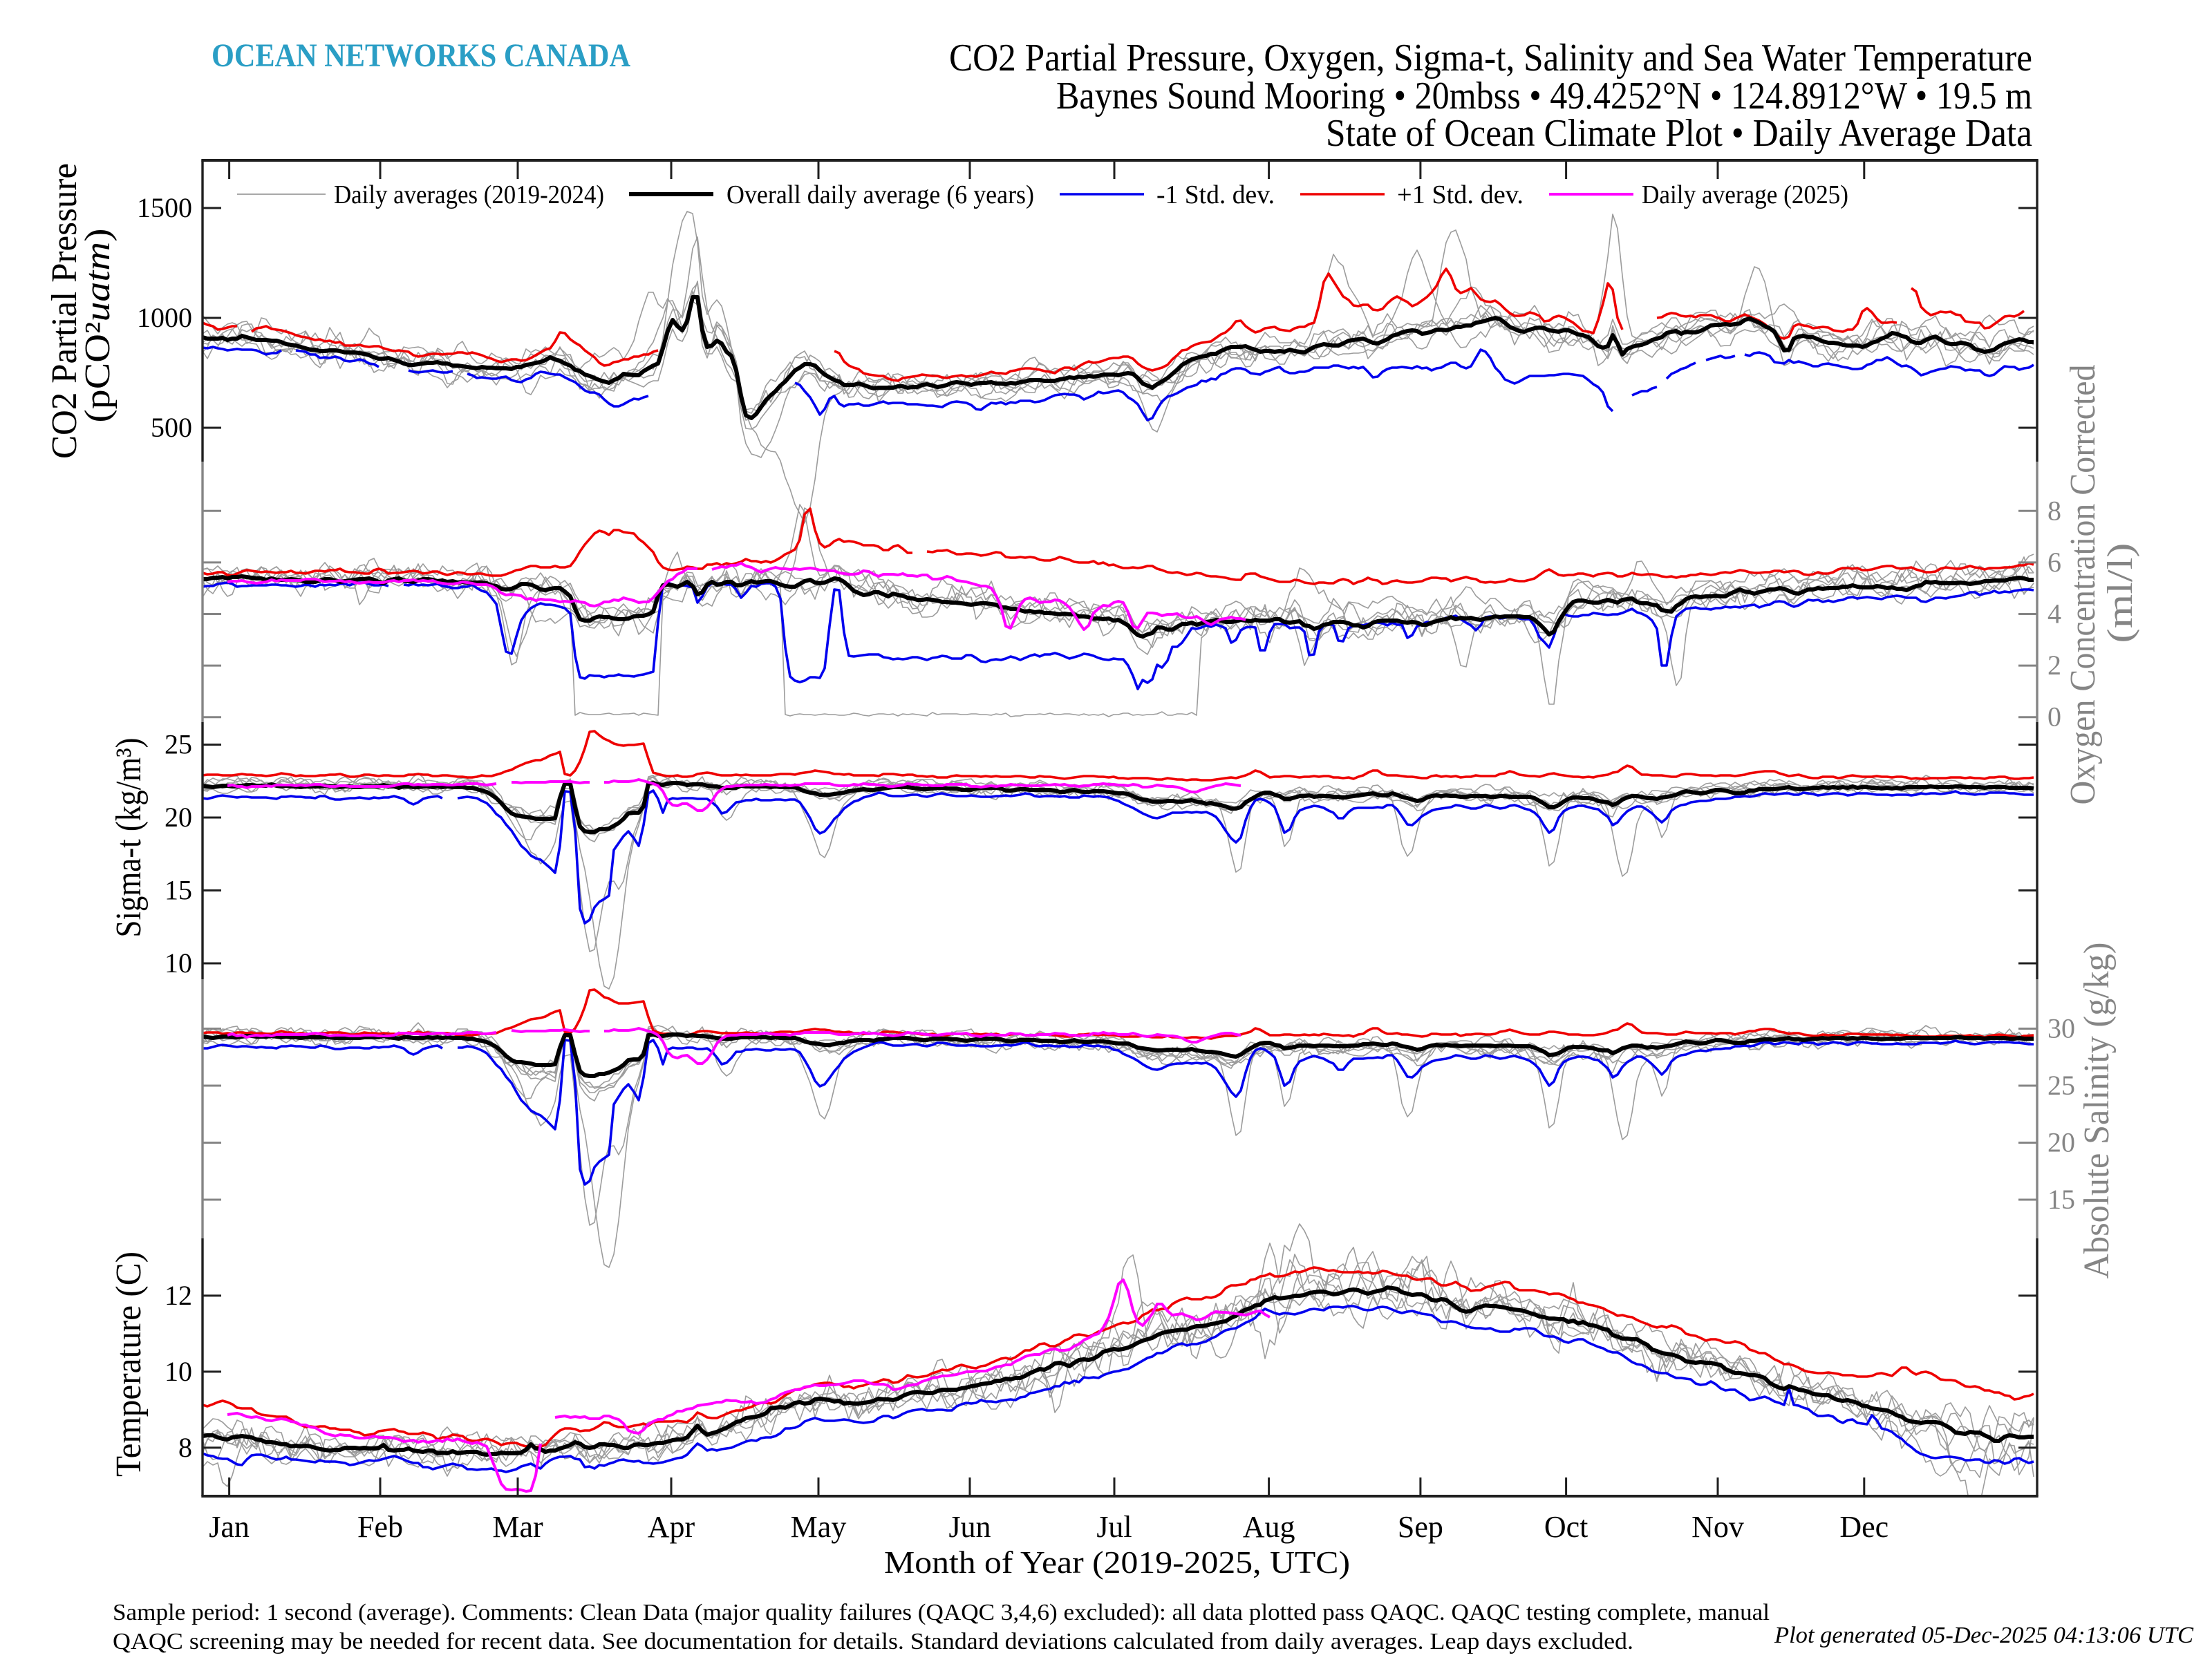 The height and width of the screenshot is (1662, 2212). I want to click on svg-text: Feb, so click(380, 1527).